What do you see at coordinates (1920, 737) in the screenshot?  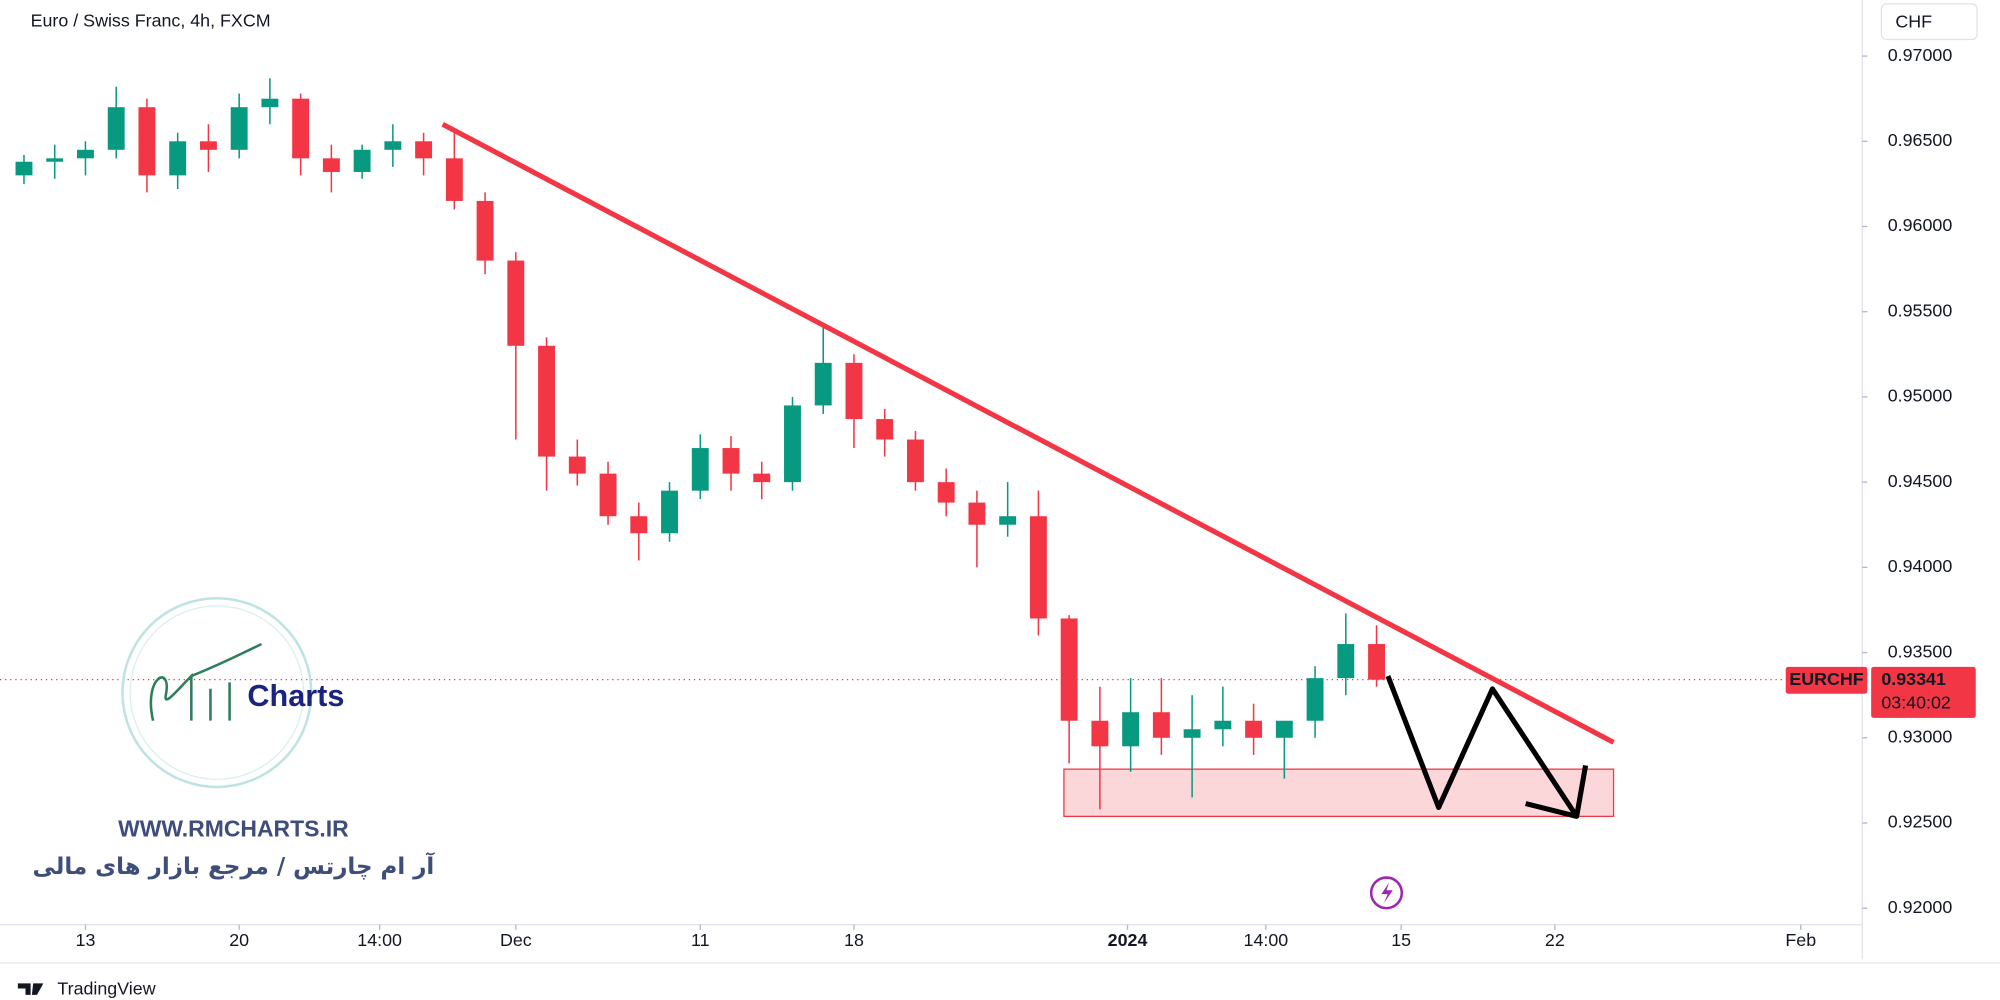 I see `y-tick-label: 0.93000` at bounding box center [1920, 737].